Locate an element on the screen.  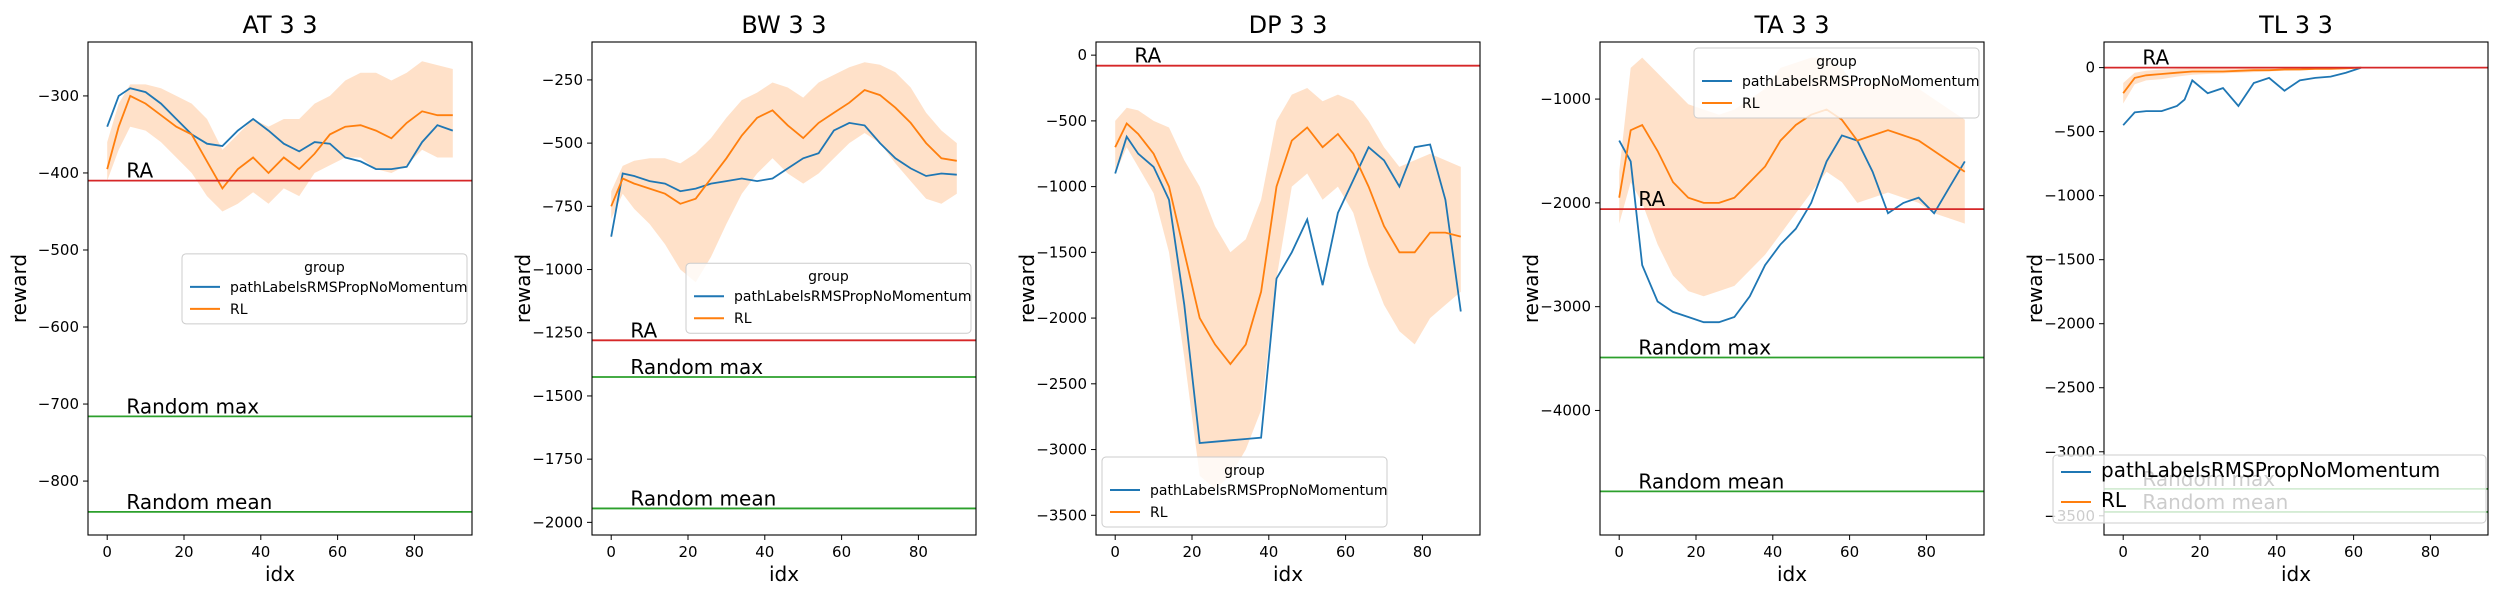
legend: pathLabelsRMSPropNoMomentum RL is located at coordinates (2269, 489).